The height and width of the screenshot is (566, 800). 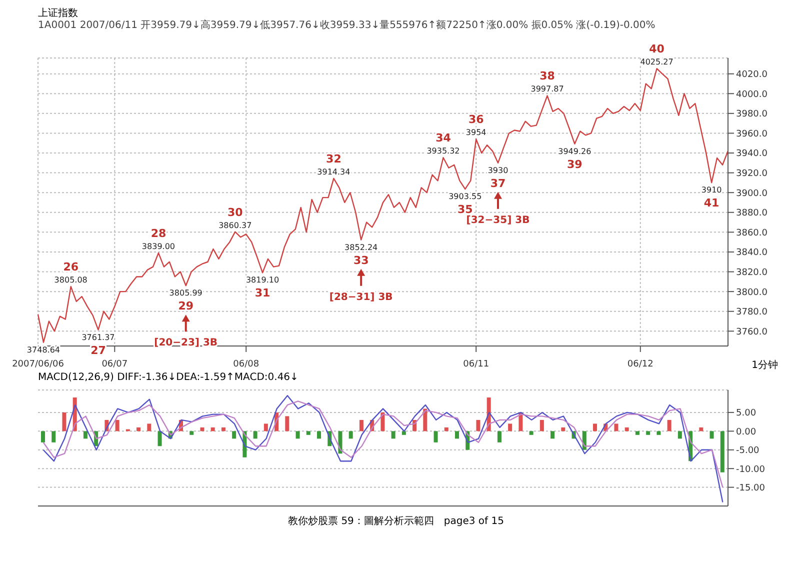 What do you see at coordinates (185, 293) in the screenshot?
I see `annotation: 3805.99` at bounding box center [185, 293].